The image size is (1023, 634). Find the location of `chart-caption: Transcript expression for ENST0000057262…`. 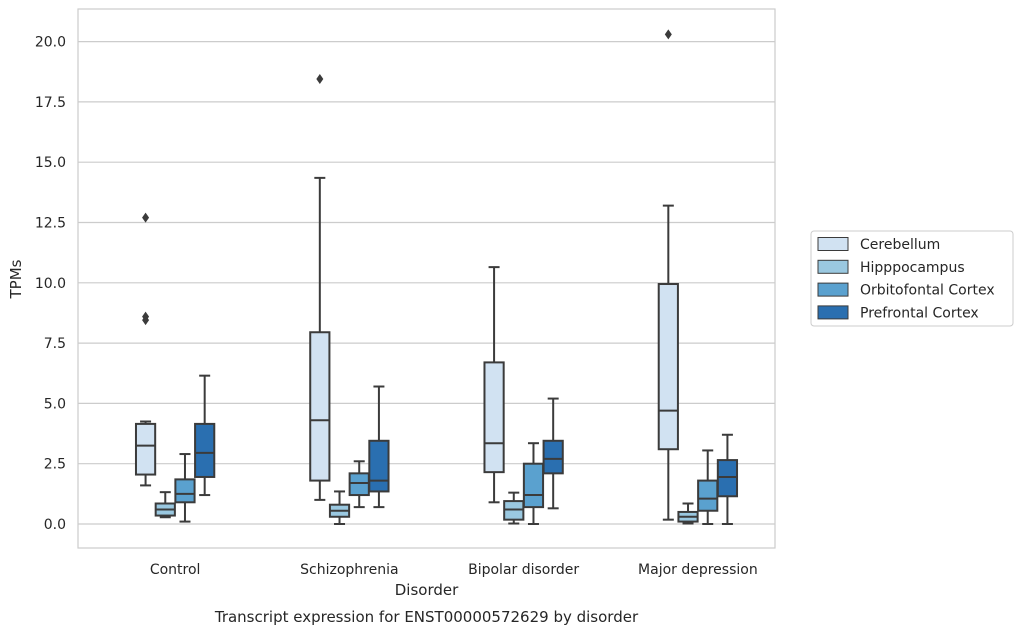

chart-caption: Transcript expression for ENST0000057262… is located at coordinates (426, 617).